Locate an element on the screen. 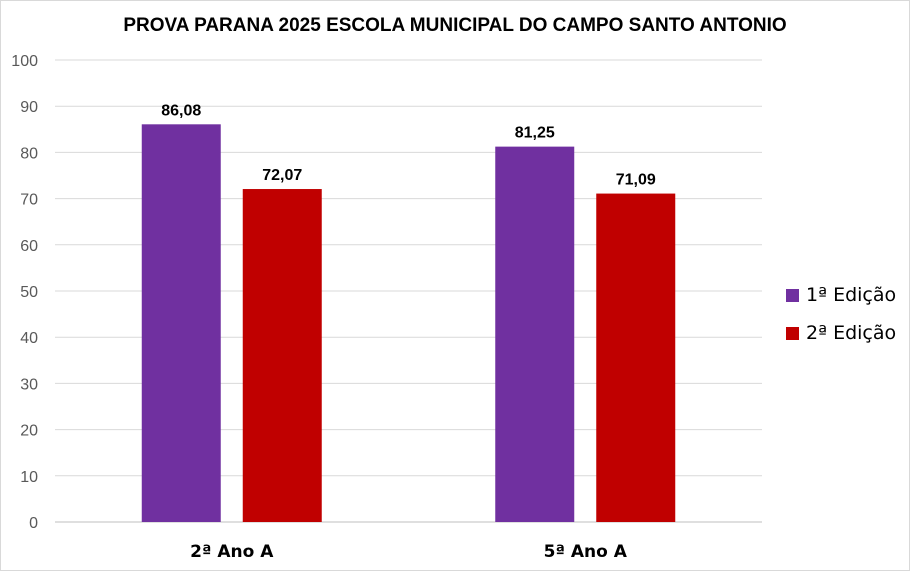 This screenshot has width=910, height=571. y-tick-label: 30 is located at coordinates (29, 384).